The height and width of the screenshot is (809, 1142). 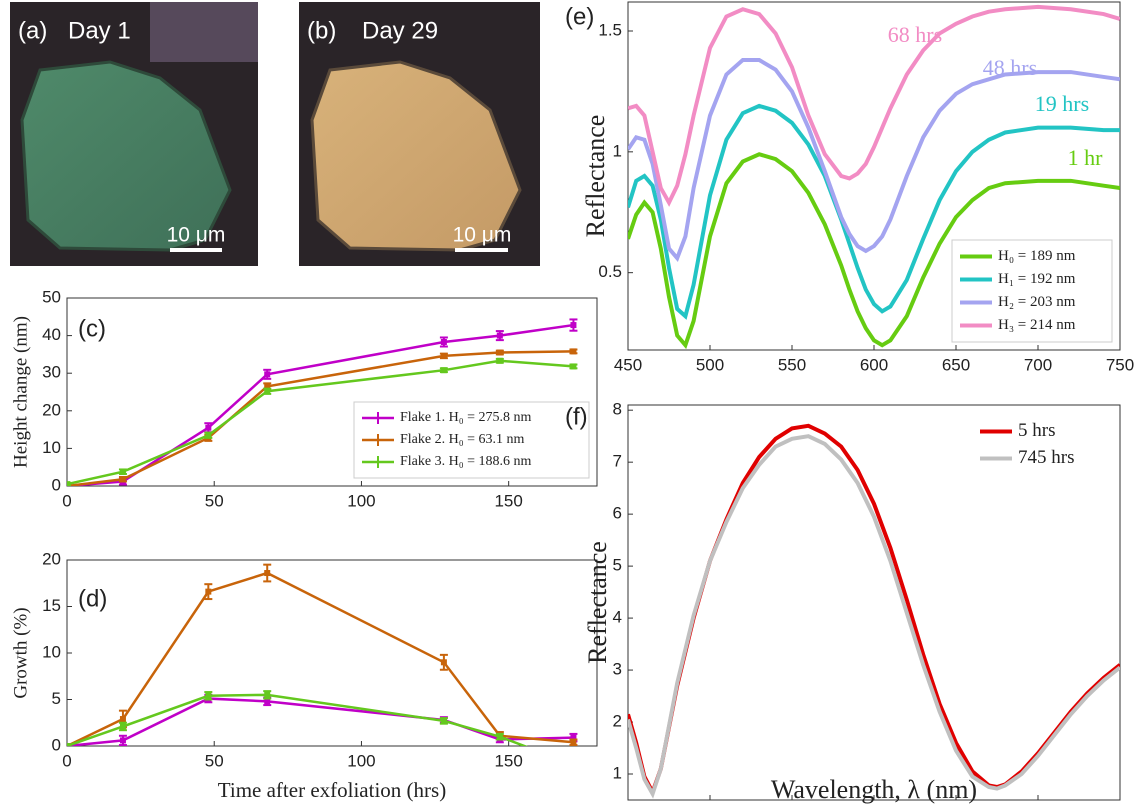 I want to click on image-label: (b), so click(x=321, y=30).